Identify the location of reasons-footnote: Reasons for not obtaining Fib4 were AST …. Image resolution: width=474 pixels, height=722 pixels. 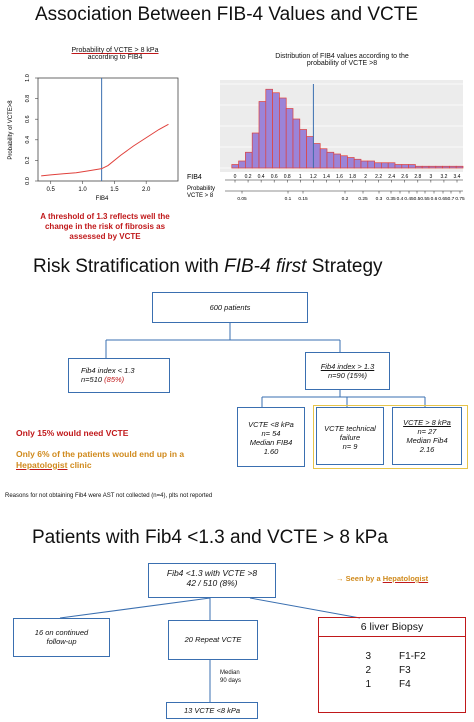
(109, 496).